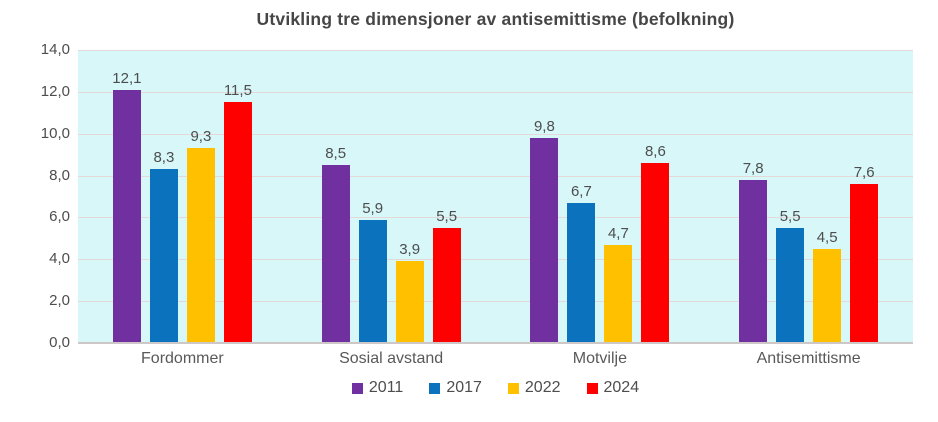 The image size is (938, 422). Describe the element at coordinates (827, 237) in the screenshot. I see `bar-value-label: 4,5` at that location.